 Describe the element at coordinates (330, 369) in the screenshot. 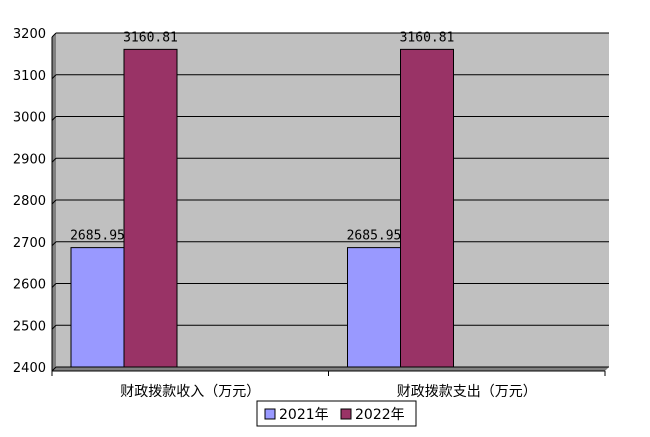

I see `plot-floor` at that location.